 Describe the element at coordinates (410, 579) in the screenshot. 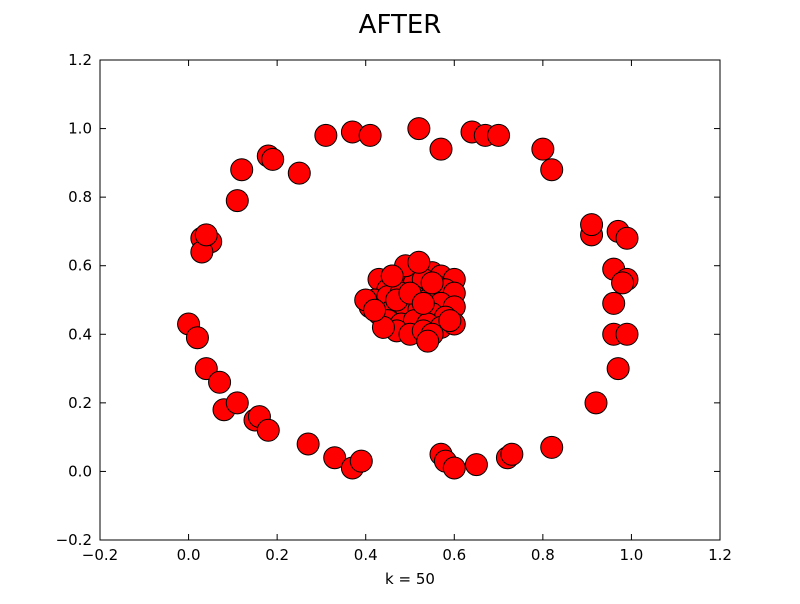

I see `x-axis-label: k = 50` at that location.